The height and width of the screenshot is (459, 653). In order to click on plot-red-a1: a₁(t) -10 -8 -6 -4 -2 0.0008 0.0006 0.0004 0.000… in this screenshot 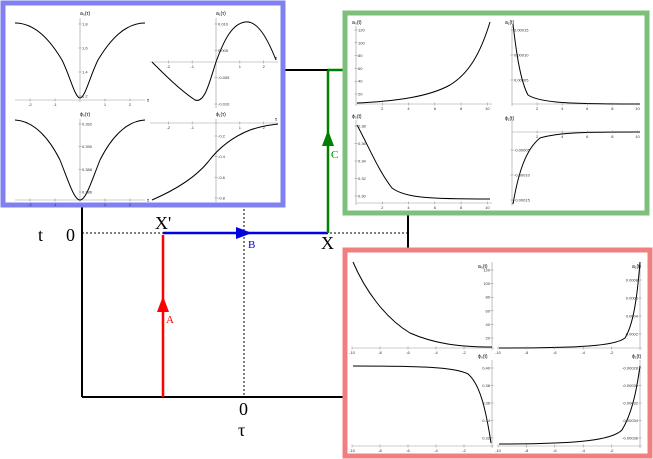, I will do `click(568, 308)`.